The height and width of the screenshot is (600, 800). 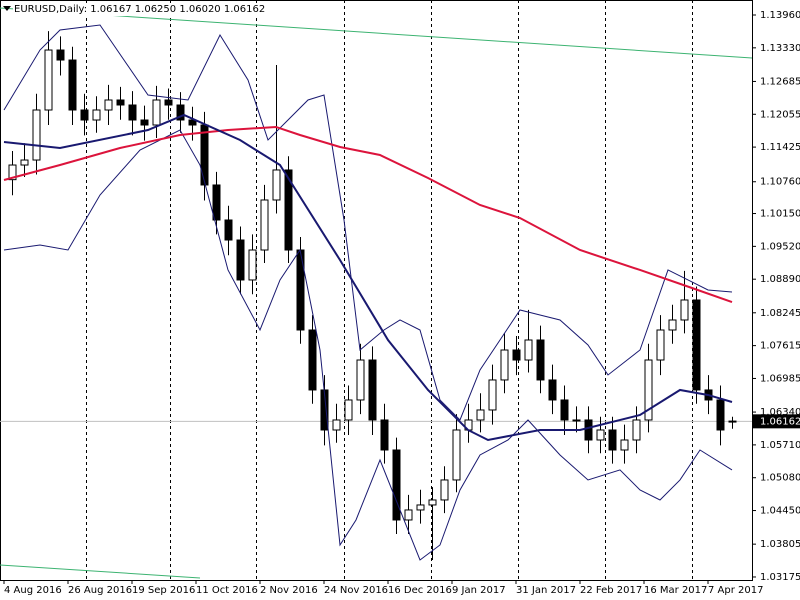 I want to click on y-tick-label: 1.03805, so click(x=780, y=544).